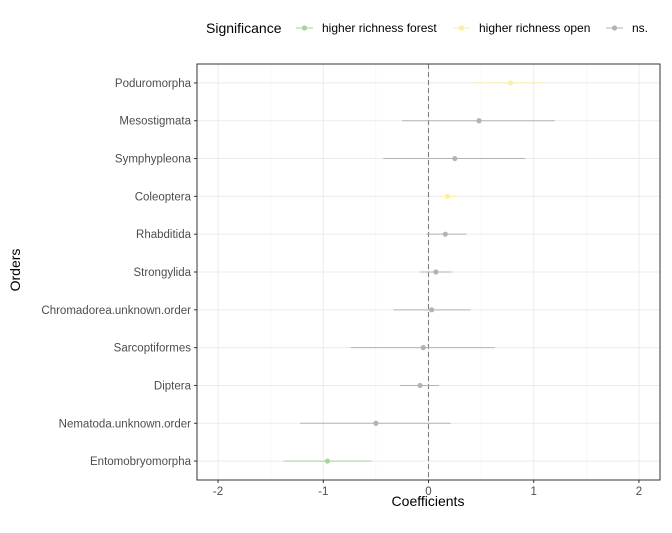 This screenshot has width=672, height=533. I want to click on legend-item: higher richness open, so click(521, 28).